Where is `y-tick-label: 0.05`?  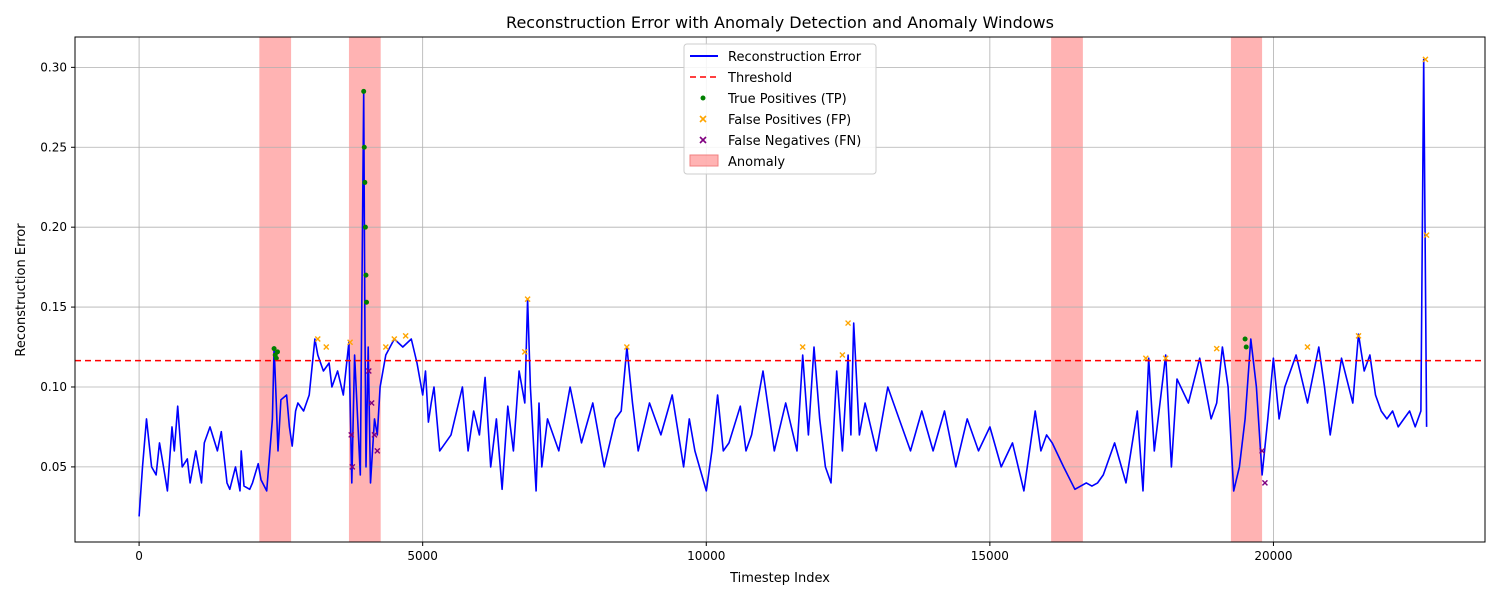 y-tick-label: 0.05 is located at coordinates (53, 467).